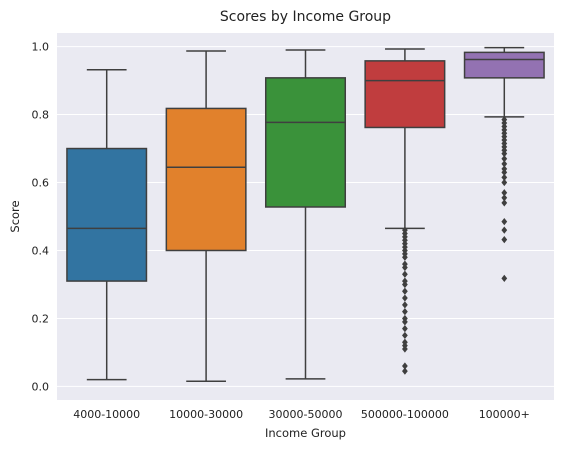  What do you see at coordinates (504, 414) in the screenshot?
I see `x-tick-label: 100000+` at bounding box center [504, 414].